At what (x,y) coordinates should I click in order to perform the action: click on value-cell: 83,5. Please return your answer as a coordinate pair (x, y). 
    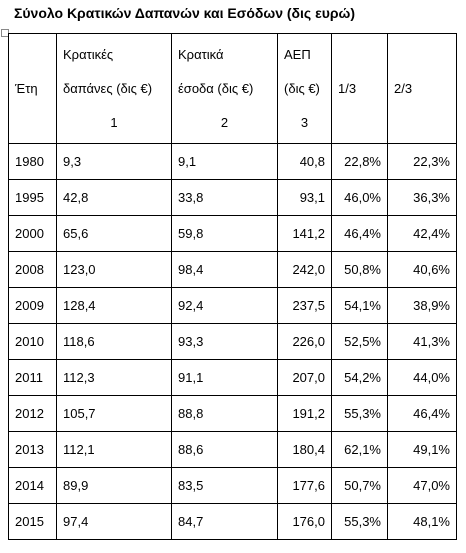
    Looking at the image, I should click on (224, 485).